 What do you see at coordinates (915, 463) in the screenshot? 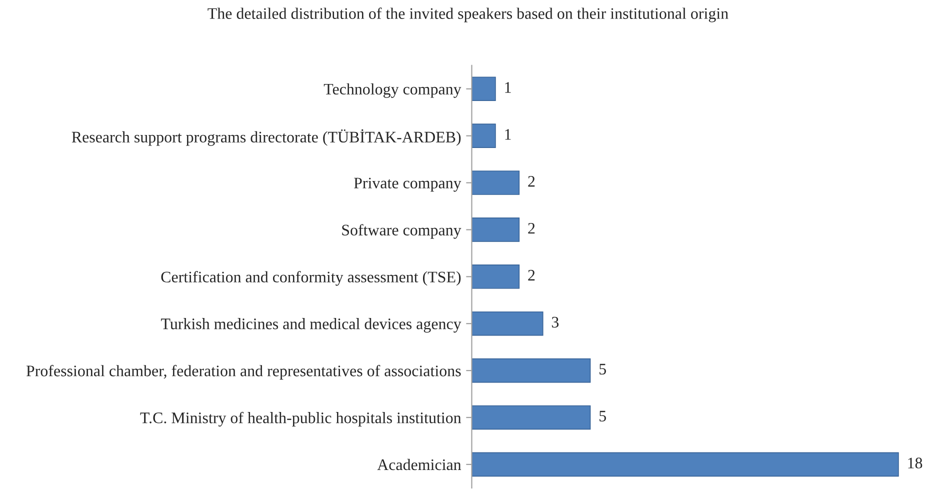
I see `data-label: 18` at bounding box center [915, 463].